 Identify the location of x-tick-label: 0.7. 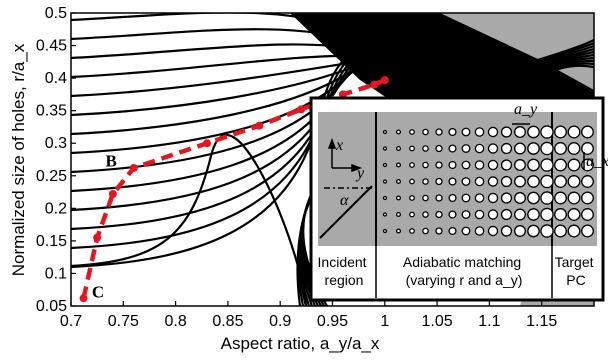
(71, 321).